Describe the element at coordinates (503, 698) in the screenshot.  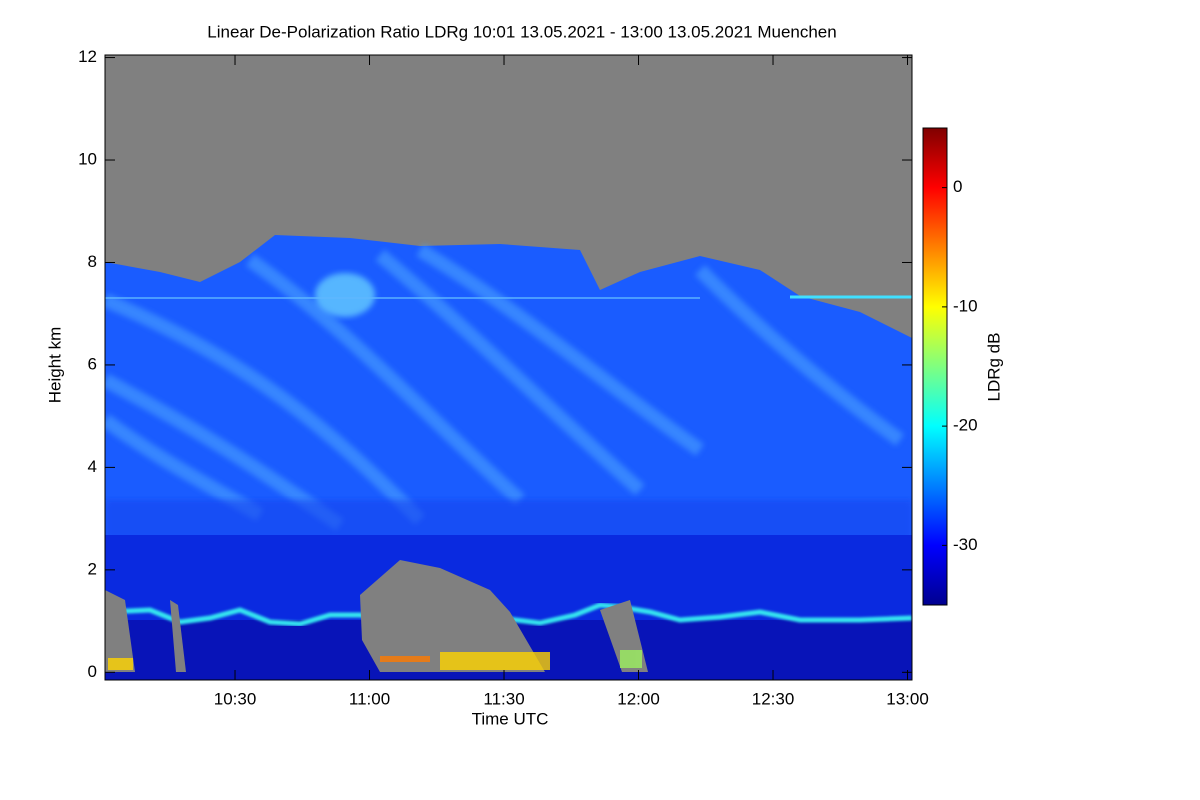
I see `x-tick-label: 11:30` at that location.